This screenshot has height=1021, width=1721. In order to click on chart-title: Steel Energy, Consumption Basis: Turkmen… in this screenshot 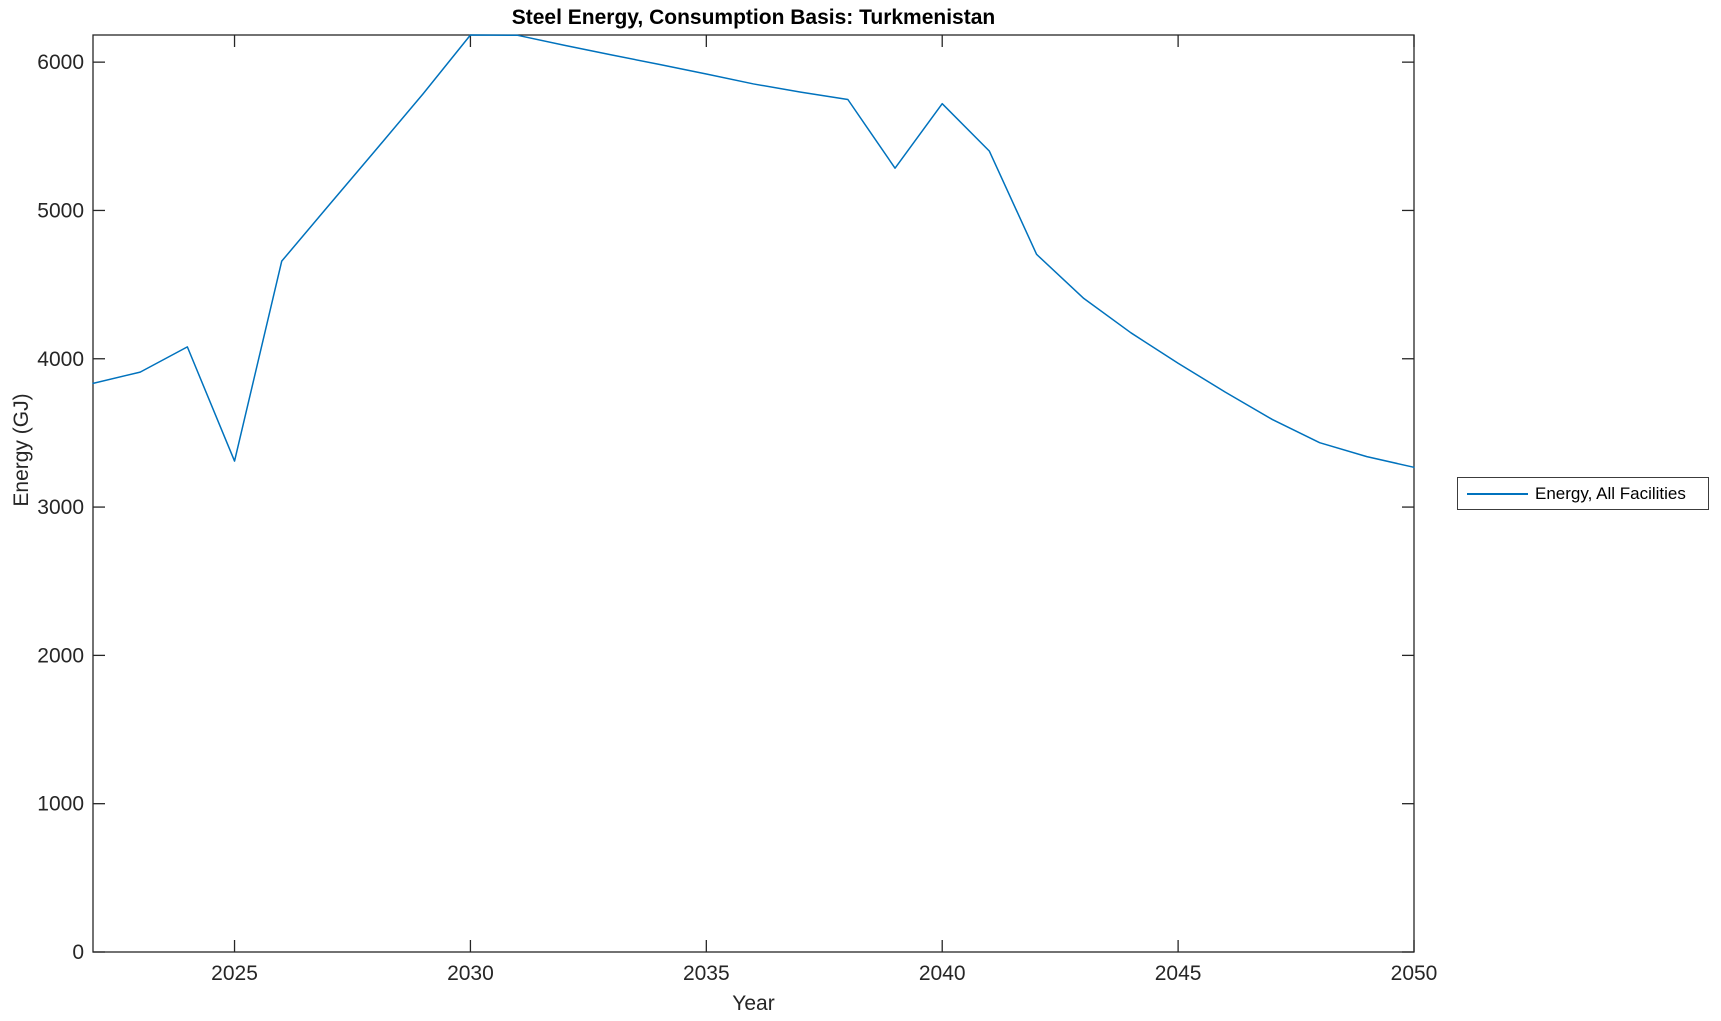, I will do `click(753, 17)`.